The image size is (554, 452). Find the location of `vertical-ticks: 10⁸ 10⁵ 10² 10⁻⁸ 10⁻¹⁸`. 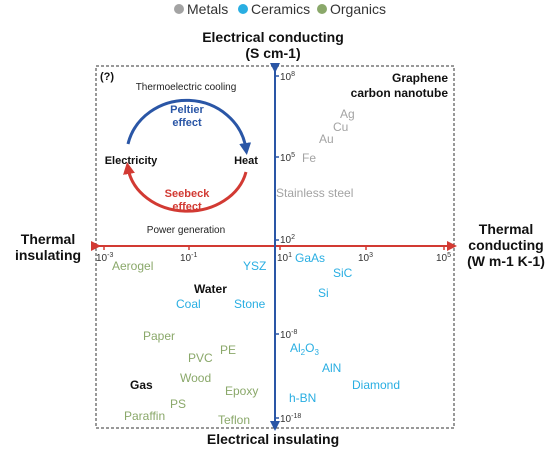

vertical-ticks: 10⁸ 10⁵ 10² 10⁻⁸ 10⁻¹⁸ is located at coordinates (288, 248).